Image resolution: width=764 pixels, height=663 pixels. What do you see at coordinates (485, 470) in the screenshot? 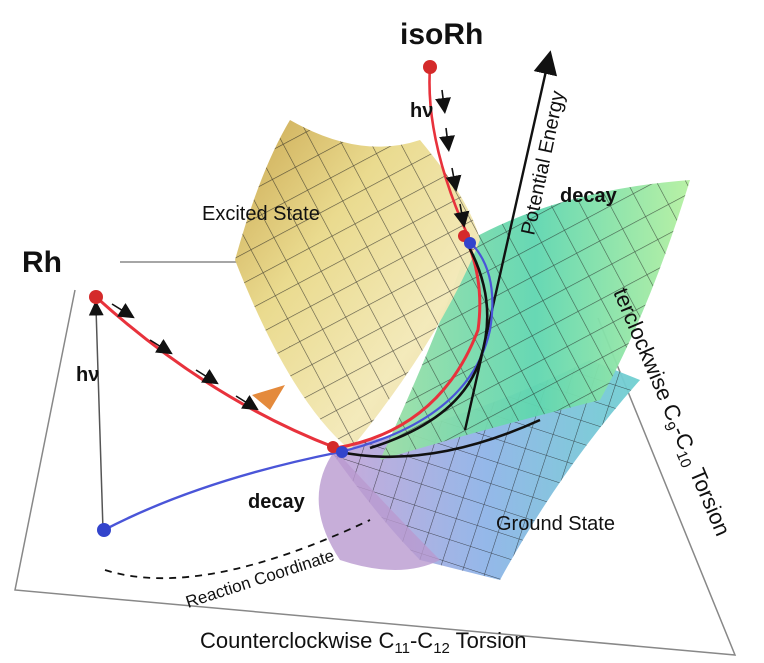
I see `ground-state-surface-lower` at bounding box center [485, 470].